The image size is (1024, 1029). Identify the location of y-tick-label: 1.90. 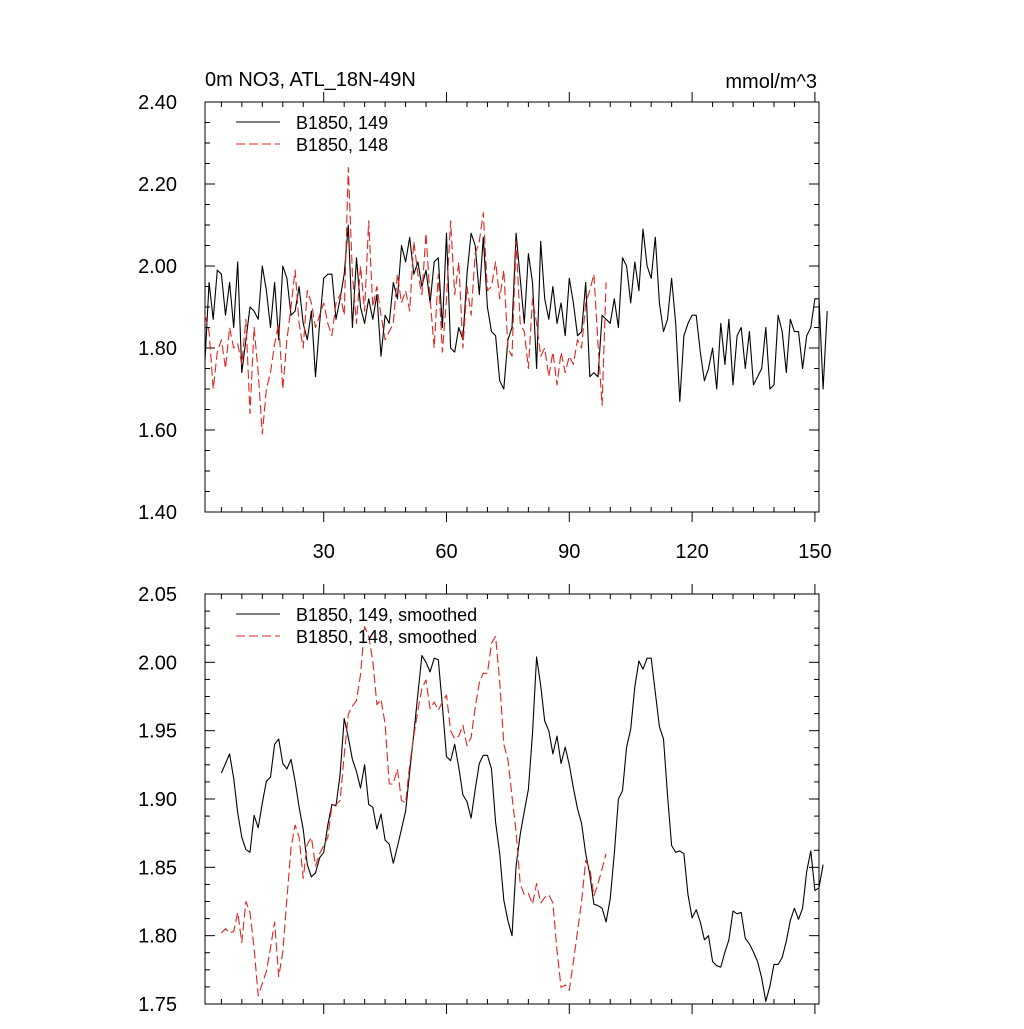
(157, 800).